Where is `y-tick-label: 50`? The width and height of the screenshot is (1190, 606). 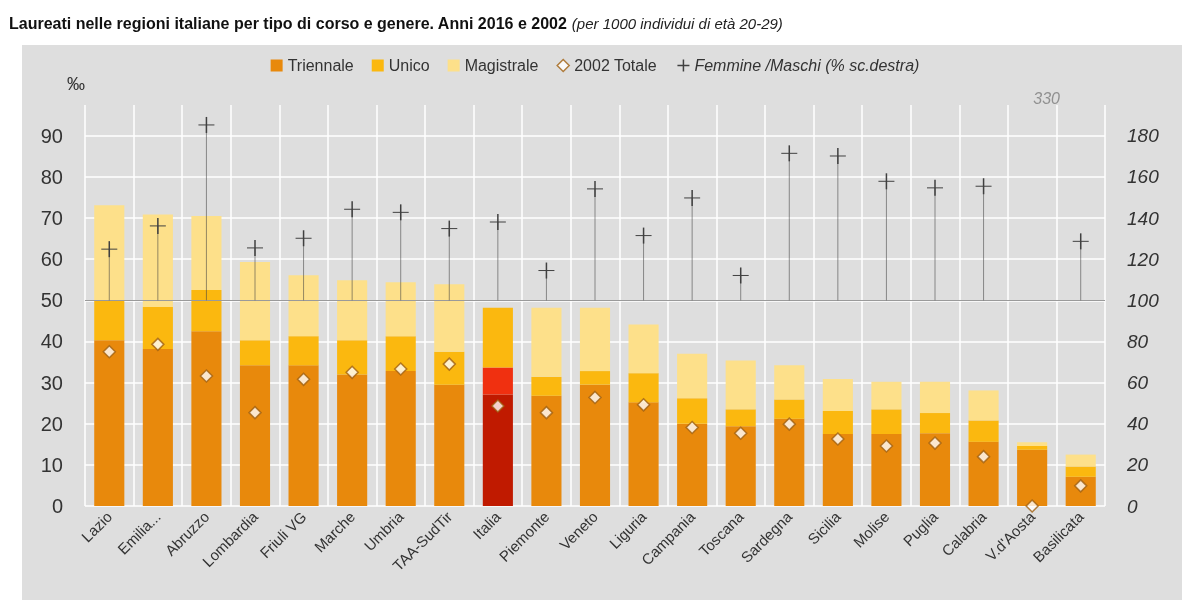 y-tick-label: 50 is located at coordinates (51, 300).